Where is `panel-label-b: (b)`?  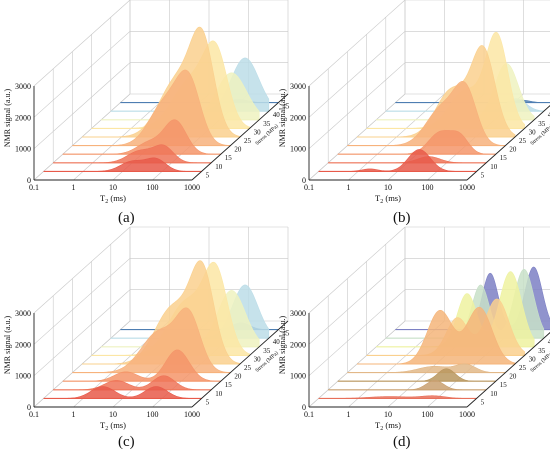 panel-label-b: (b) is located at coordinates (402, 218).